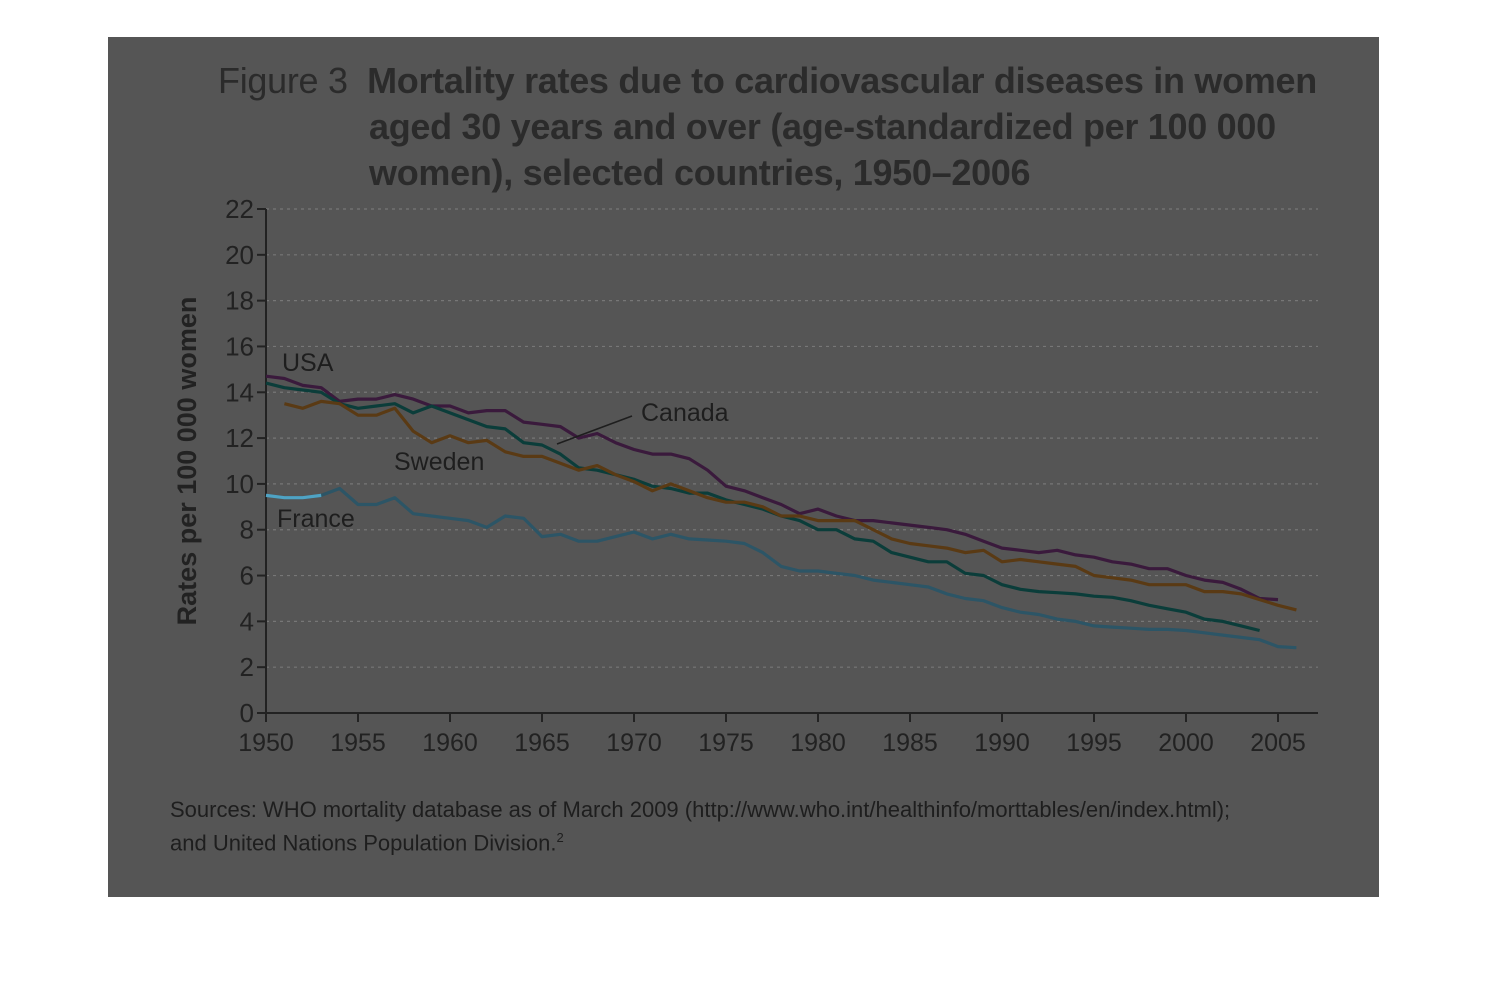 The image size is (1486, 992). Describe the element at coordinates (1094, 743) in the screenshot. I see `x-tick-label-1995: 1995` at that location.